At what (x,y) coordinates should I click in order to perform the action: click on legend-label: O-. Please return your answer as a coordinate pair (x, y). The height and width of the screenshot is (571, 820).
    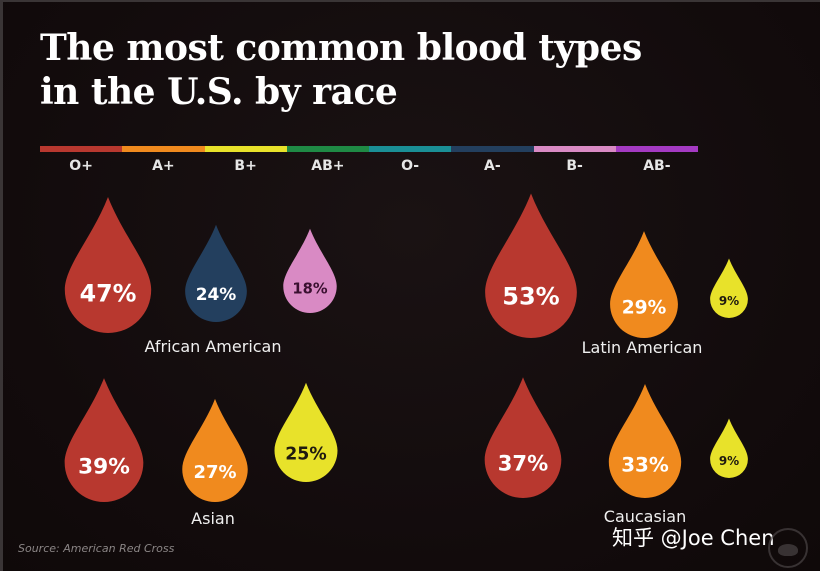
    Looking at the image, I should click on (410, 166).